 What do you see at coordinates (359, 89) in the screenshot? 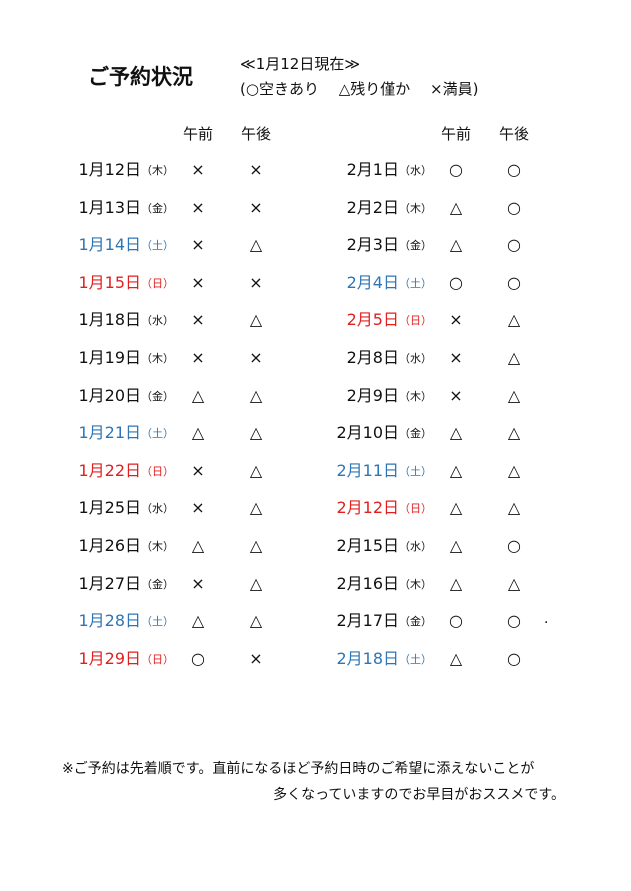
I see `legend: (○空きあり △残り僅か ×満員)` at bounding box center [359, 89].